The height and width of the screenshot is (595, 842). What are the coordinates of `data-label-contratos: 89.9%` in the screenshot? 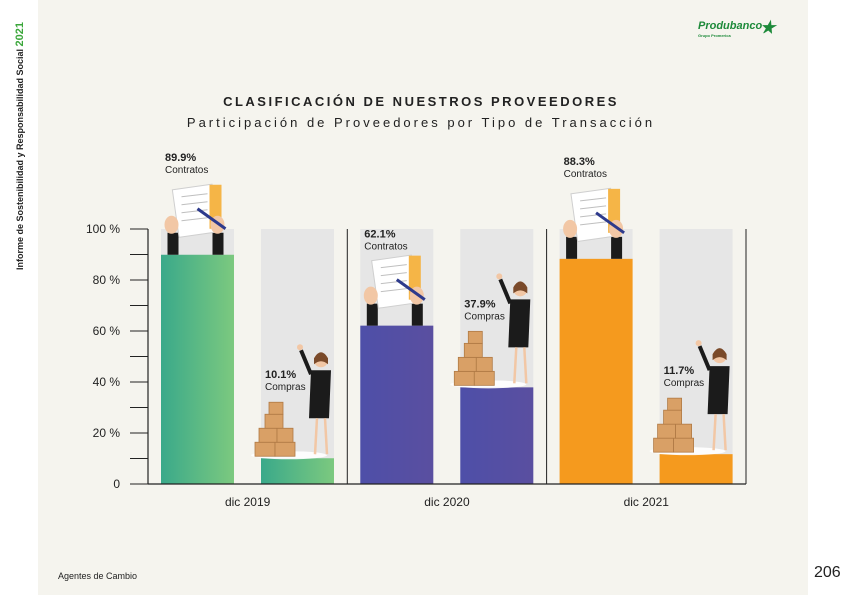 It's located at (180, 158).